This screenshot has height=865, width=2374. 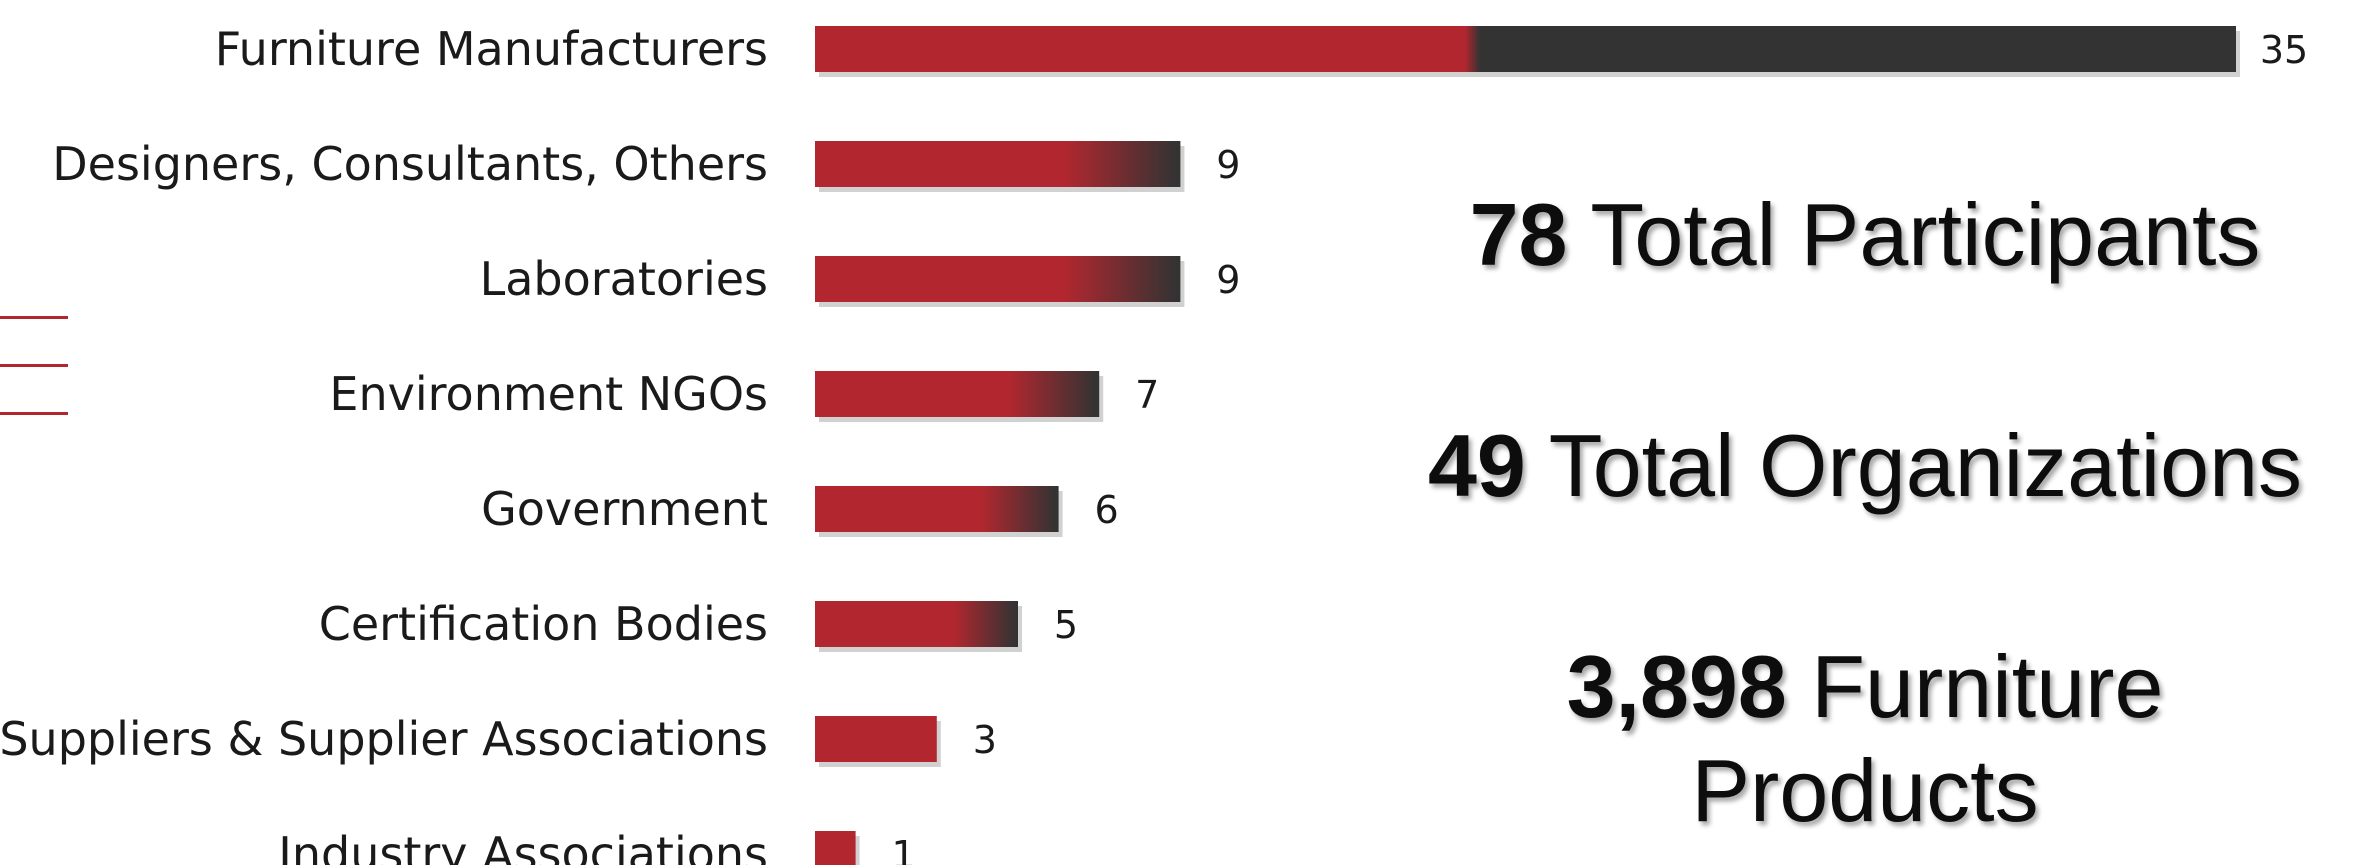 I want to click on value-label: 1, so click(x=904, y=849).